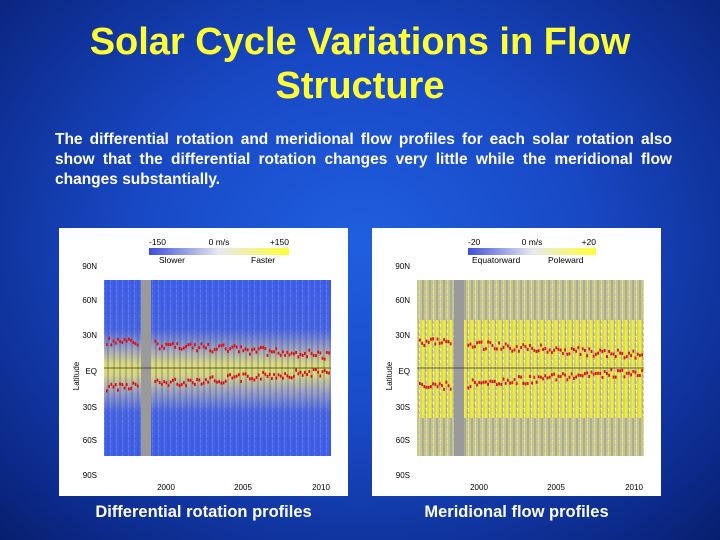 The image size is (720, 540). What do you see at coordinates (89, 300) in the screenshot?
I see `y-tick: 60N` at bounding box center [89, 300].